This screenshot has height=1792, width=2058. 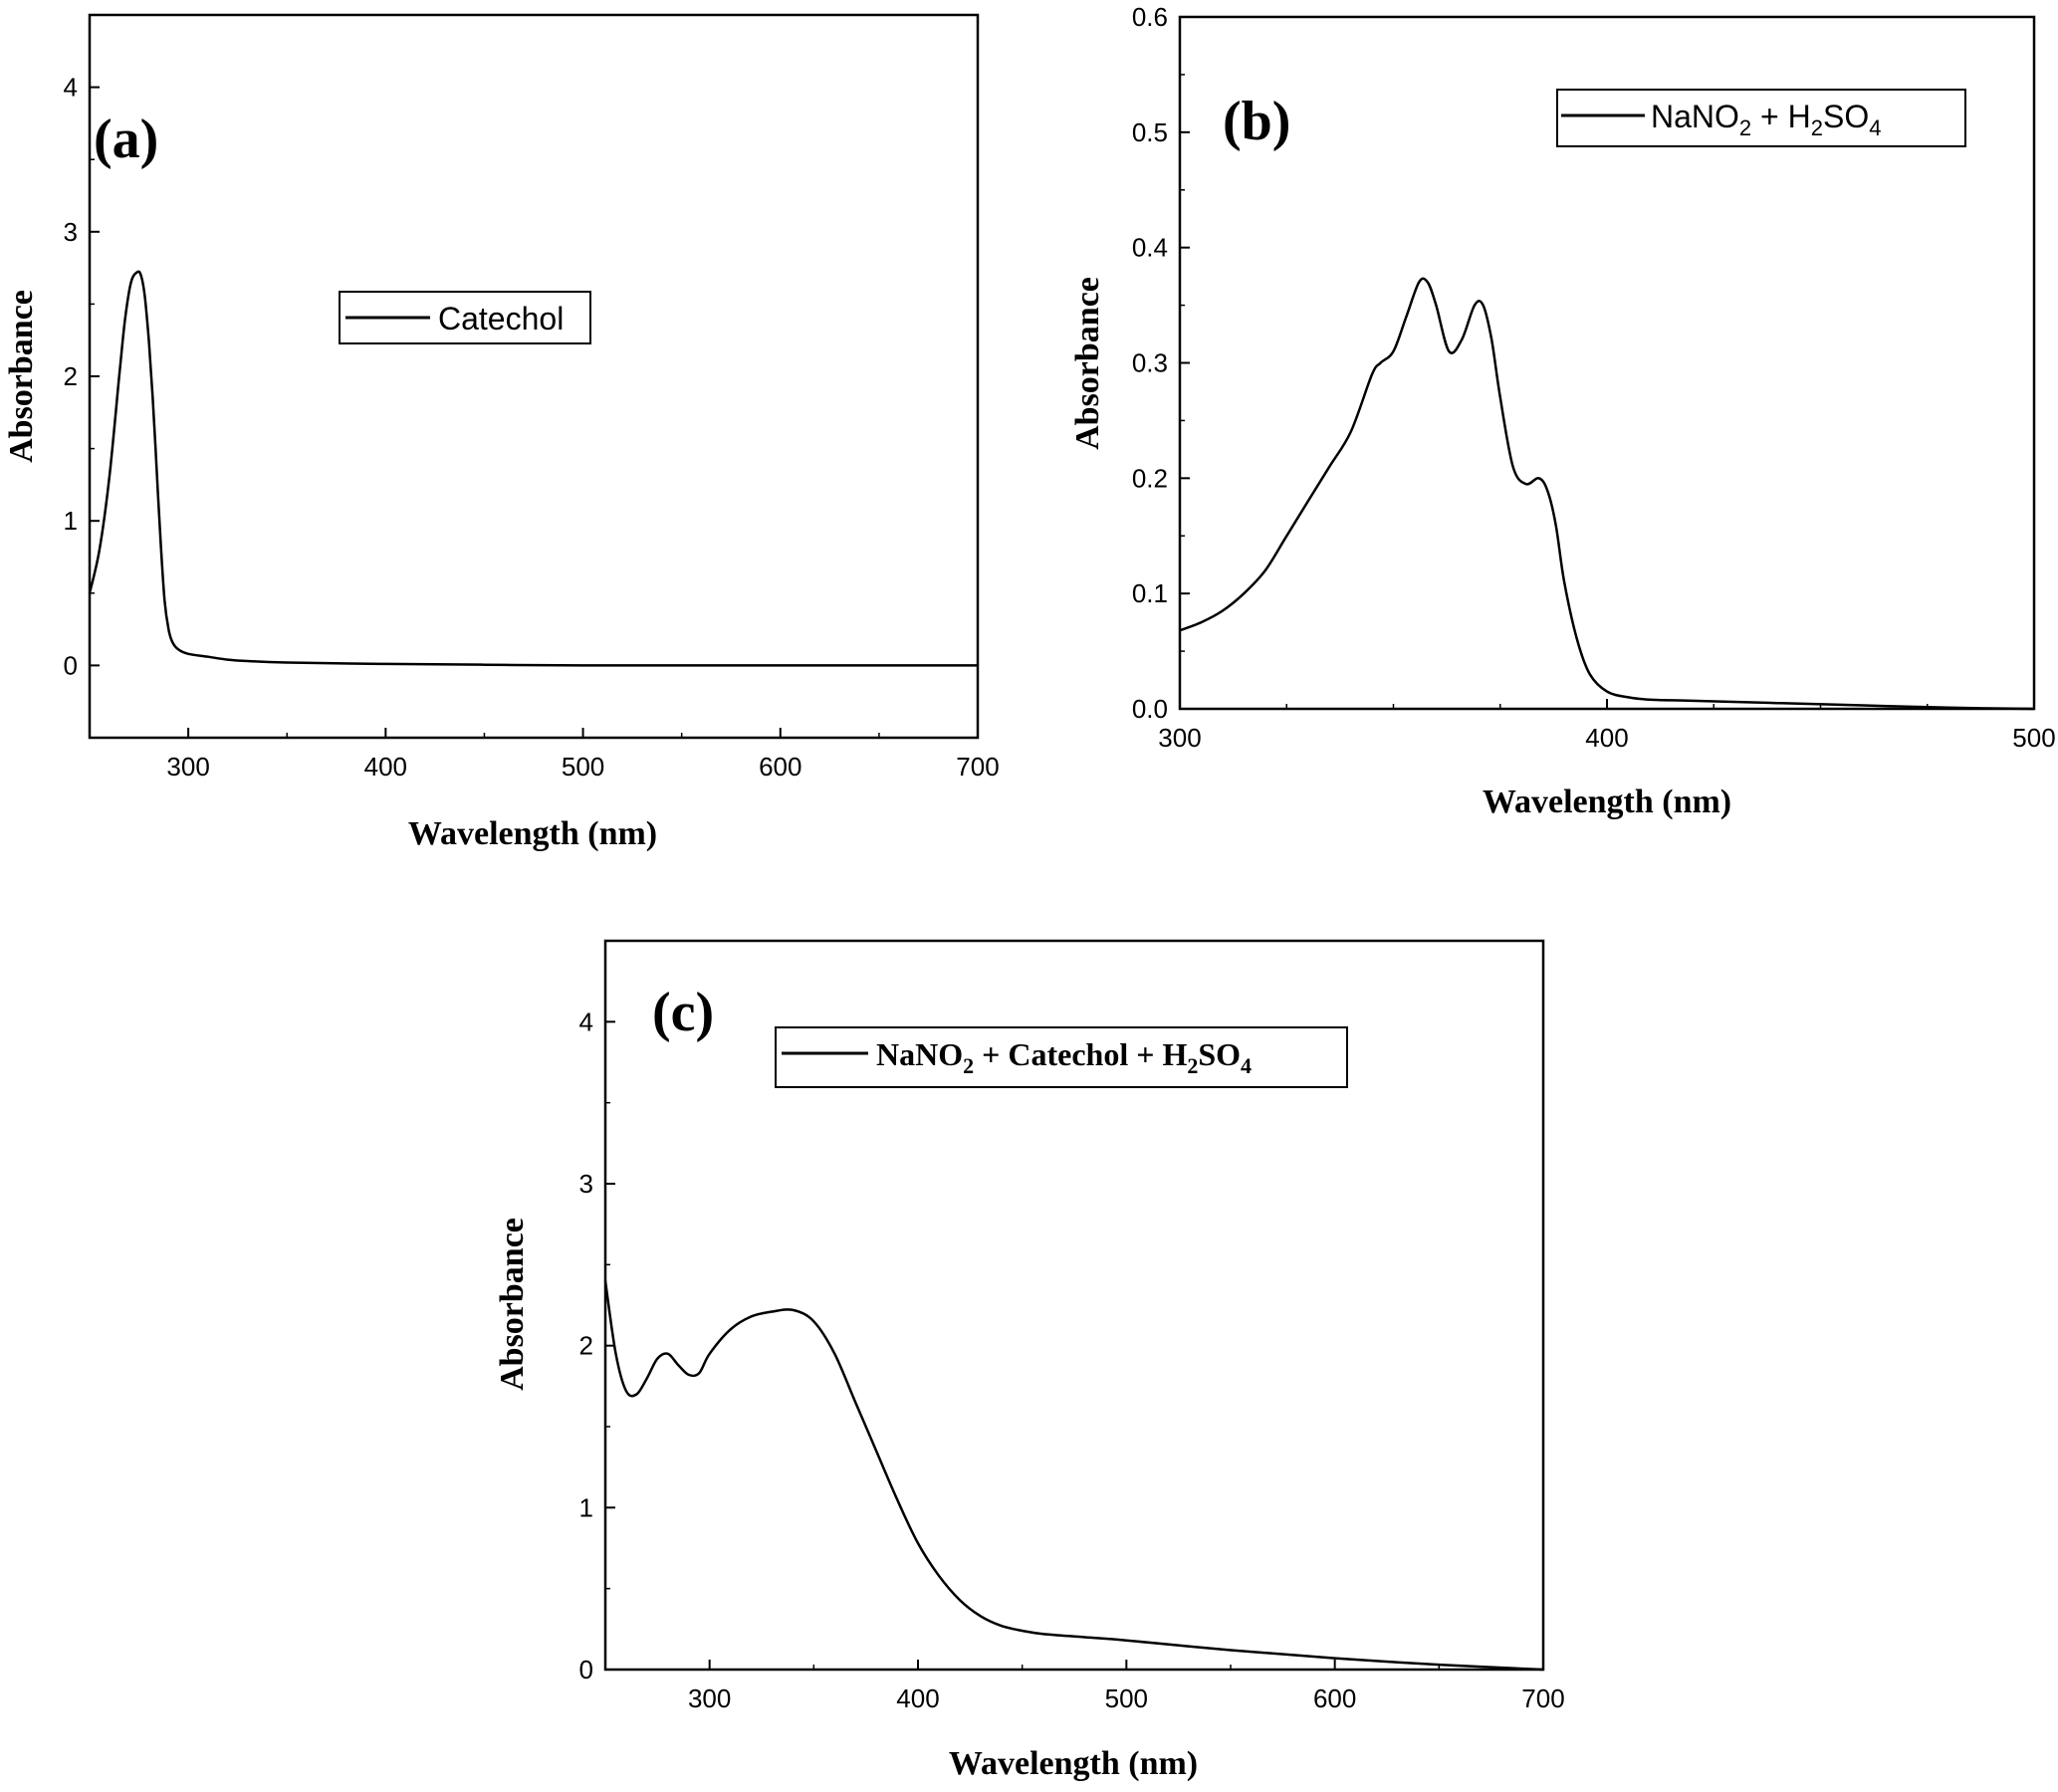 What do you see at coordinates (586, 1507) in the screenshot?
I see `panel-c-y-tick-label: 1` at bounding box center [586, 1507].